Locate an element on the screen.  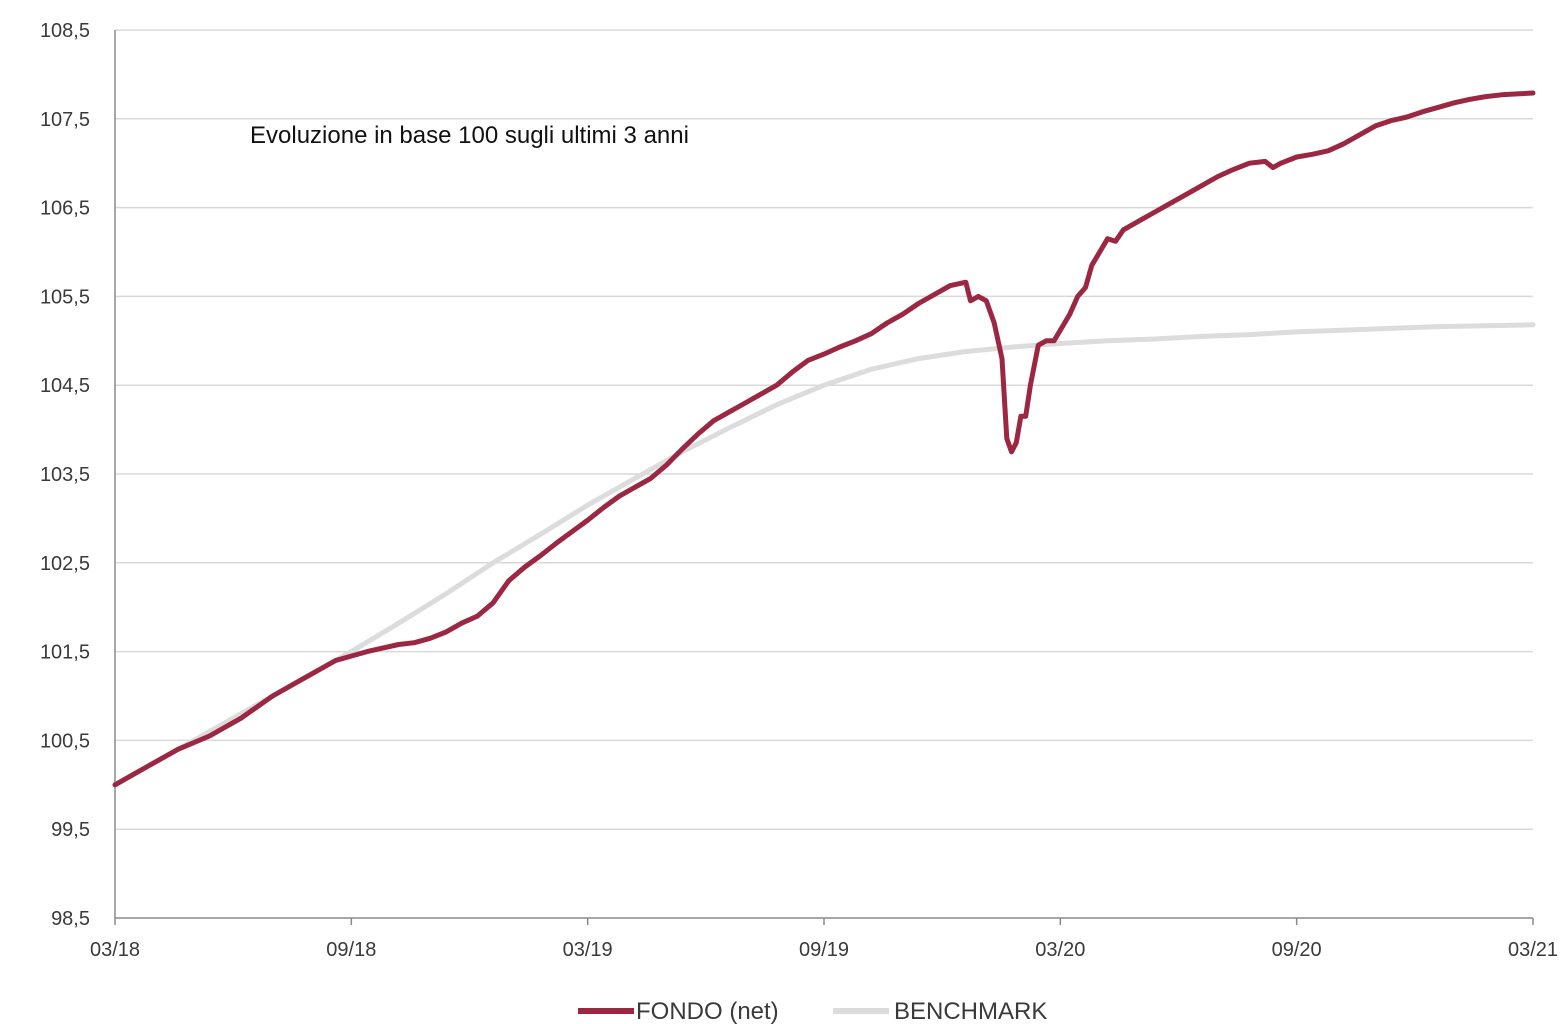
x-tick-label: 03/18 is located at coordinates (115, 950).